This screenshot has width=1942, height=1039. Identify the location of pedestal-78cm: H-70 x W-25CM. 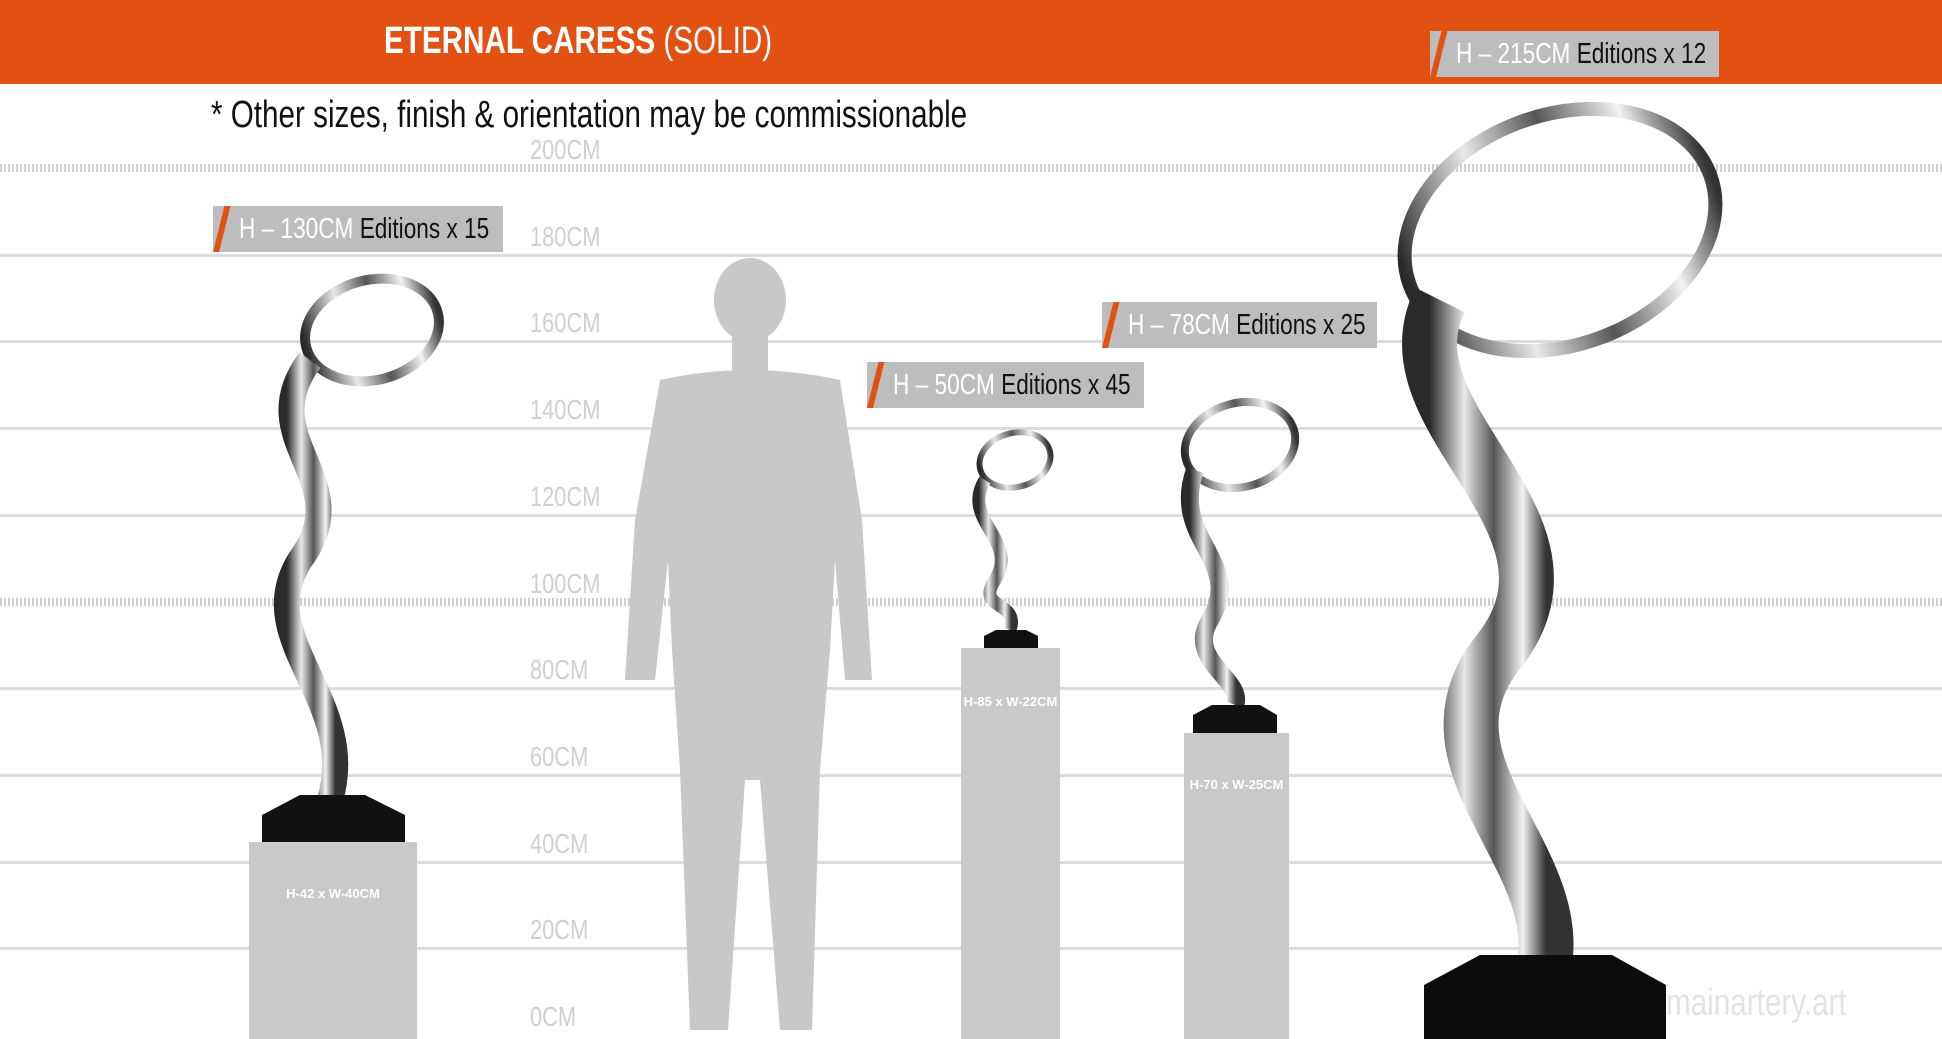
(1236, 886).